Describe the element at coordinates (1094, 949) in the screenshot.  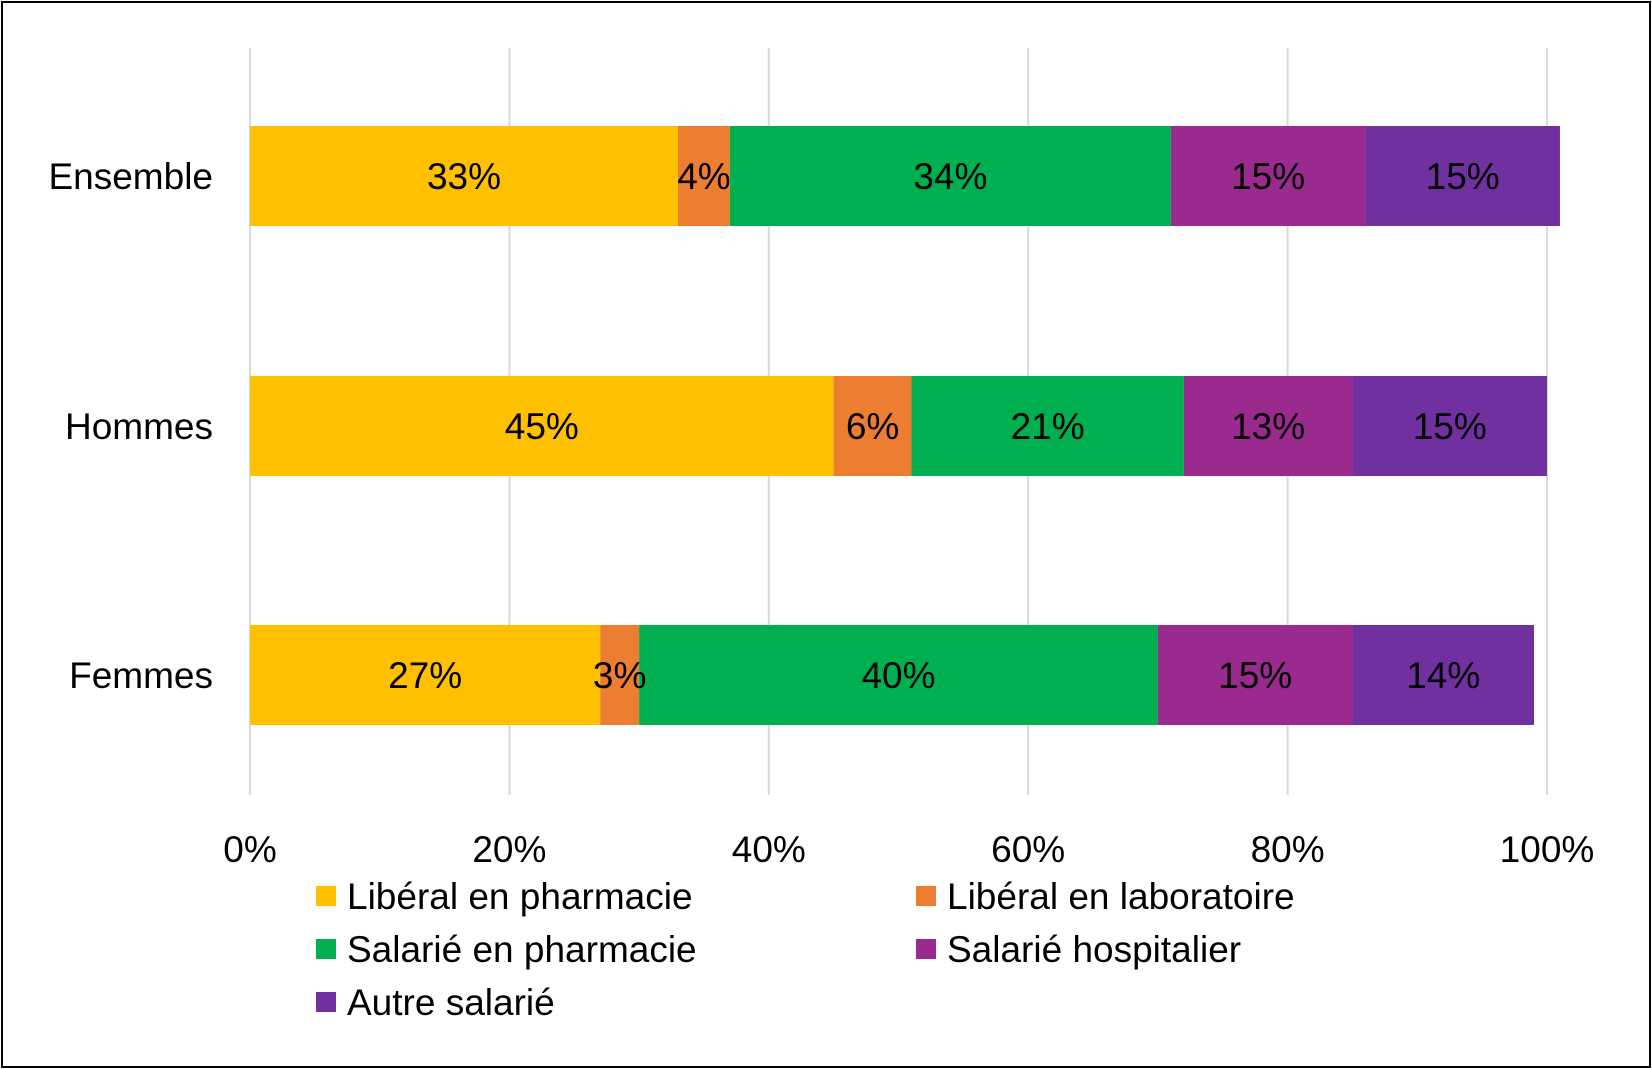
I see `legend-label: Salarié hospitalier` at that location.